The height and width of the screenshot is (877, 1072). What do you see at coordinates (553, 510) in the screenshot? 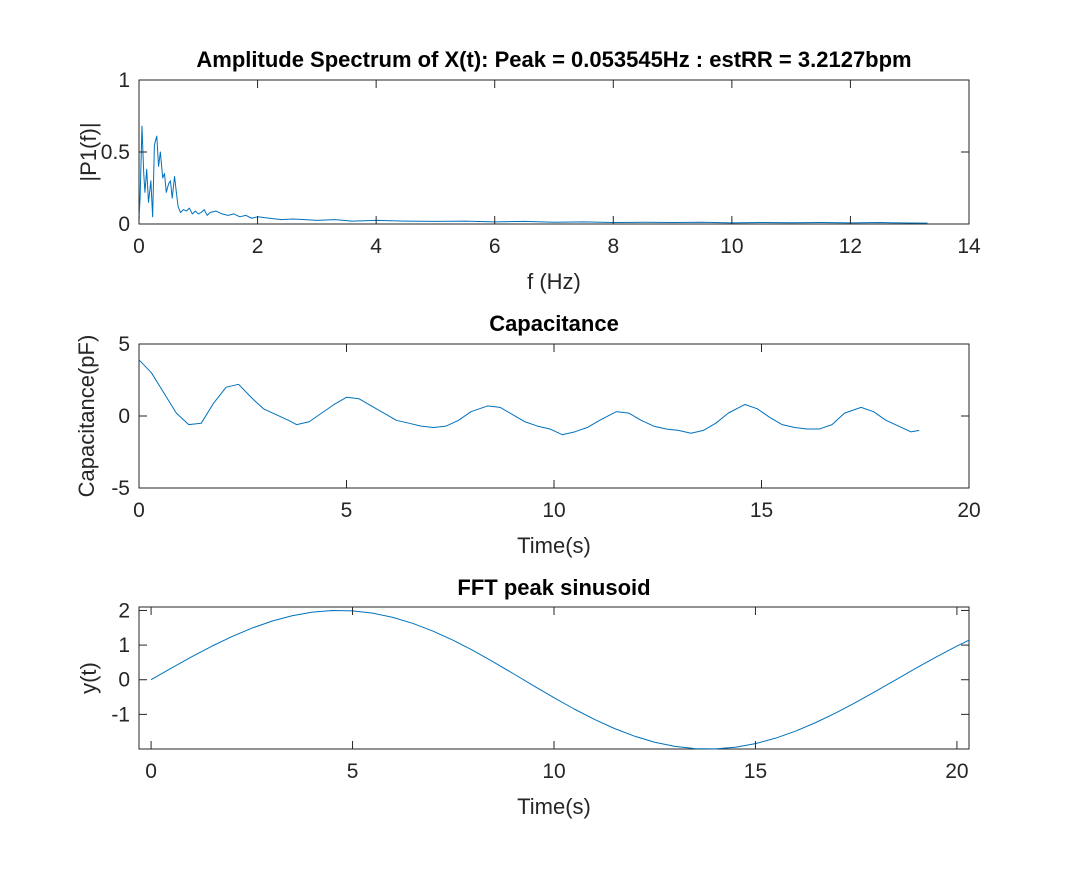
I see `capacitance-x-tick-label: 10` at bounding box center [553, 510].